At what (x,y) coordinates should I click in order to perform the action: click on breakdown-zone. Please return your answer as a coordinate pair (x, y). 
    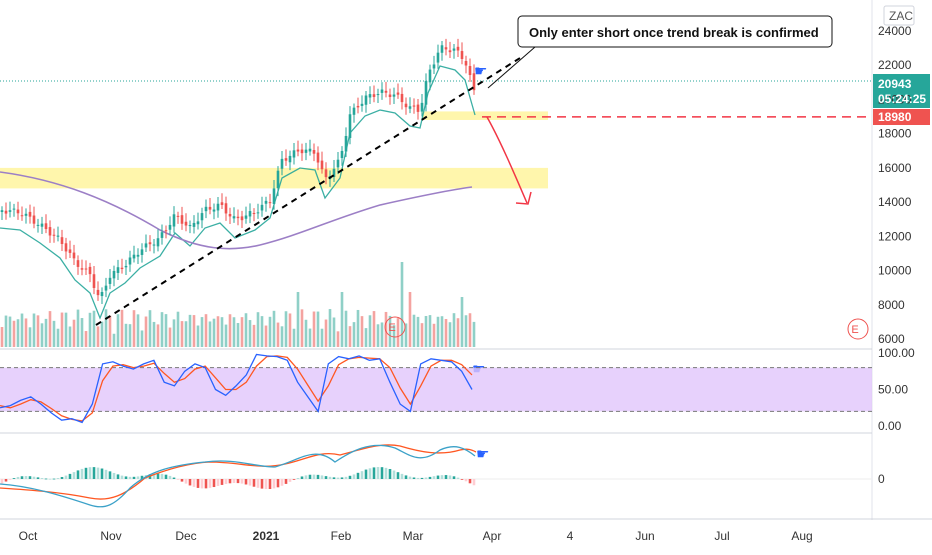
    Looking at the image, I should click on (485, 115).